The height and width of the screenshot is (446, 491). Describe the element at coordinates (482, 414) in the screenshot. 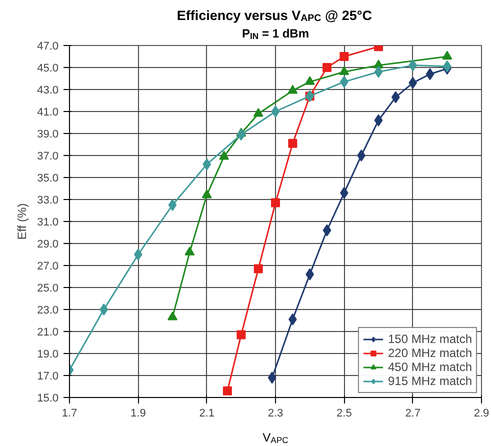

I see `x-tick-label: 2.9` at that location.